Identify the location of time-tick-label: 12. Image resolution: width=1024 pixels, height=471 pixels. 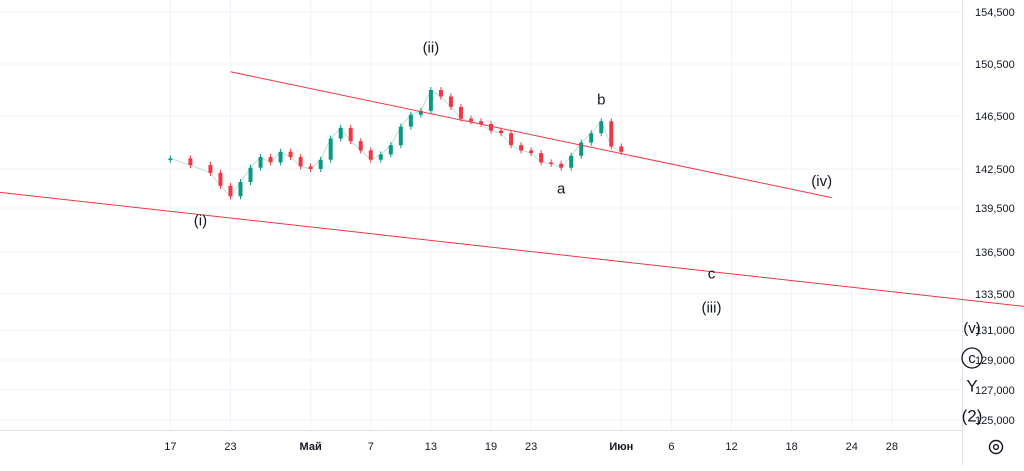
(731, 447).